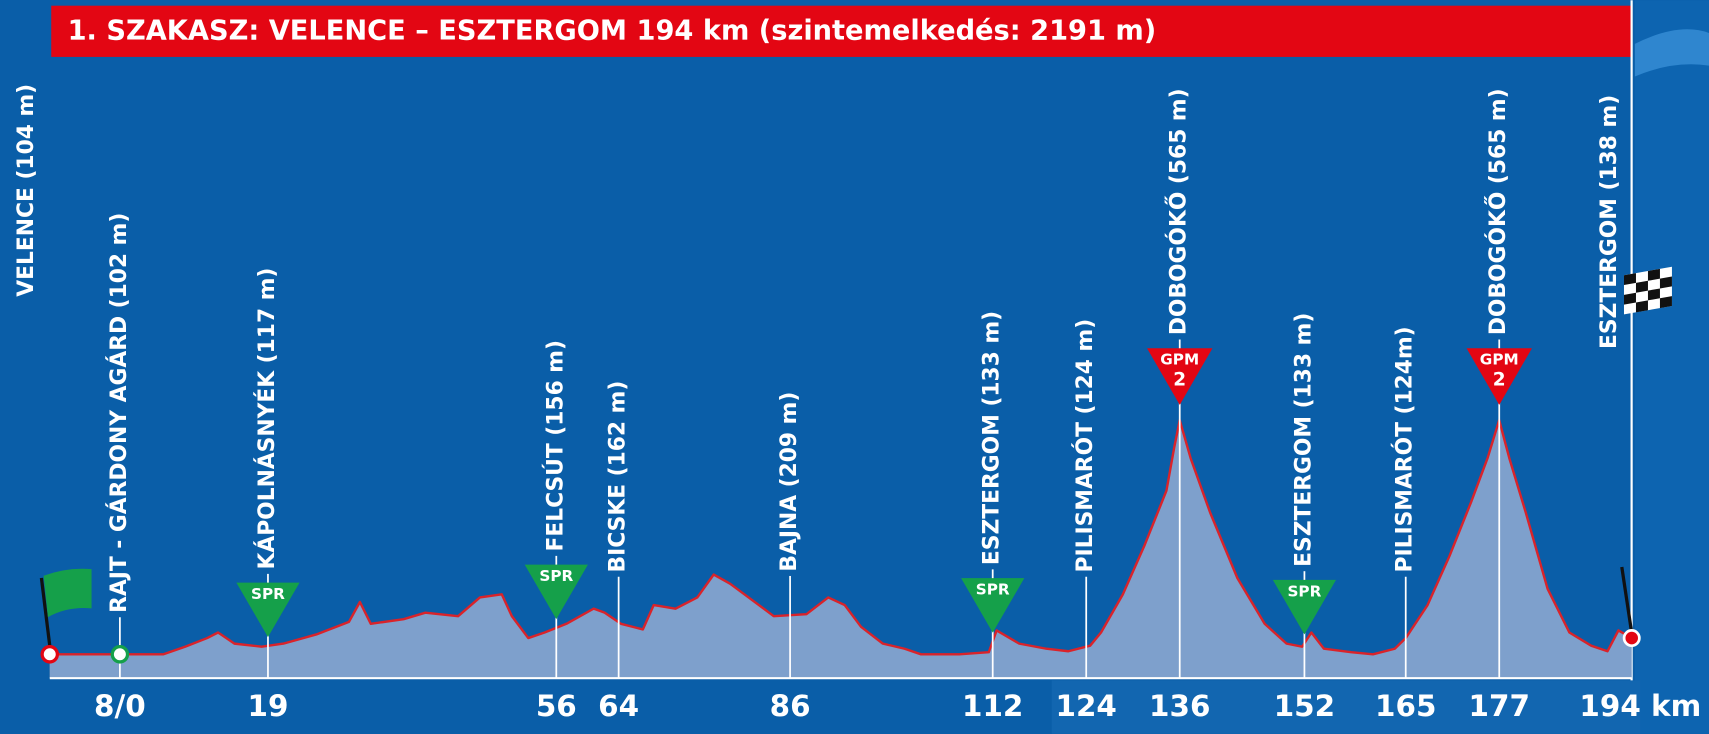  I want to click on x-tick-label: 19, so click(267, 706).